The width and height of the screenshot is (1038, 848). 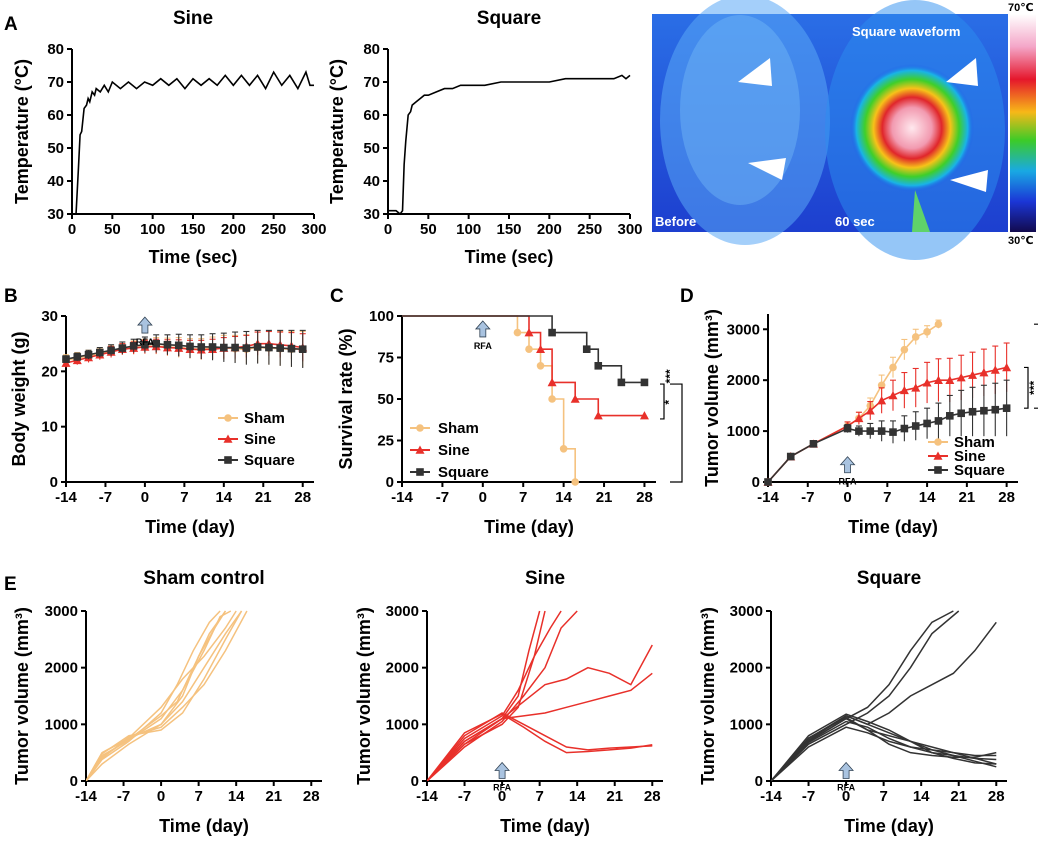 What do you see at coordinates (10, 584) in the screenshot?
I see `panel-label-e: E` at bounding box center [10, 584].